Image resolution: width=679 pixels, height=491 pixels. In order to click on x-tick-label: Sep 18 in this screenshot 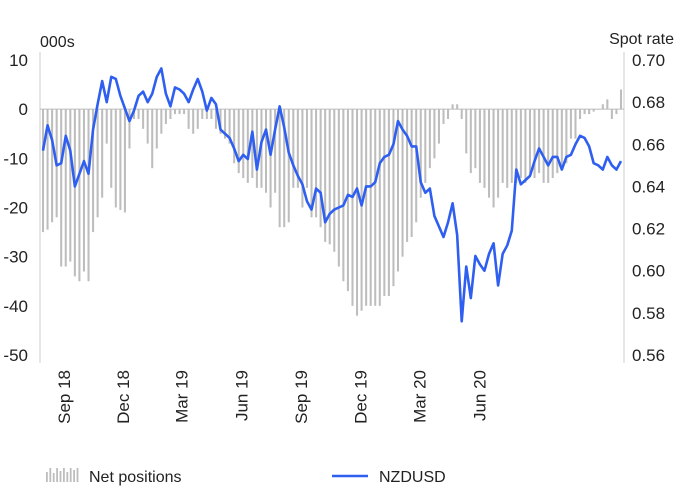, I will do `click(64, 397)`.